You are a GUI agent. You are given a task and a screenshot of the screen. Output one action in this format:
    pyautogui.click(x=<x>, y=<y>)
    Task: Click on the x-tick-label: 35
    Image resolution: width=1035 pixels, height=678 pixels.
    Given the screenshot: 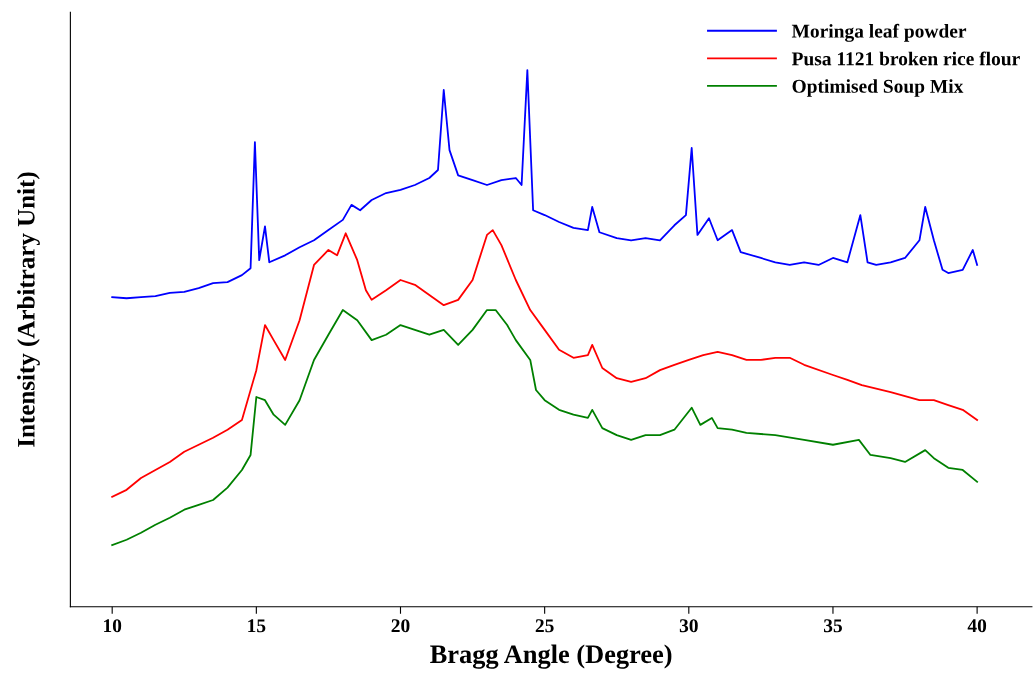 What is the action you would take?
    pyautogui.click(x=832, y=626)
    